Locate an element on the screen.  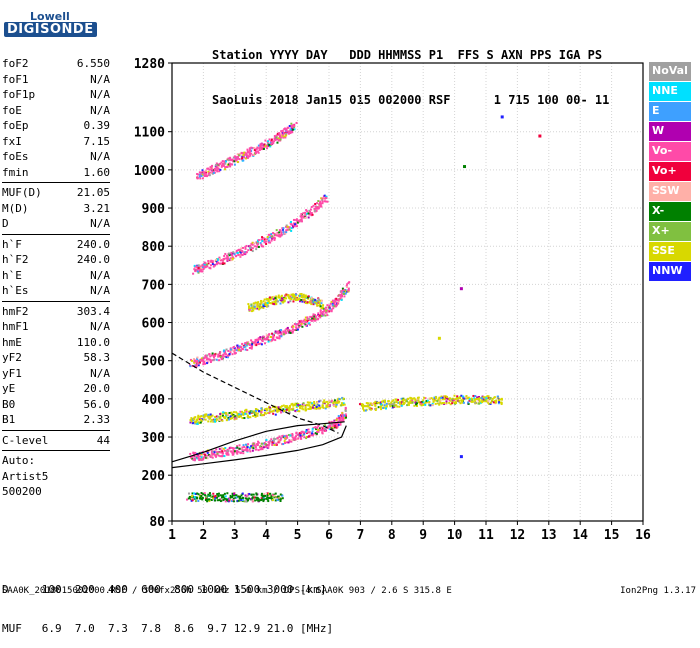
echo-trace is located at coordinates (267, 410).